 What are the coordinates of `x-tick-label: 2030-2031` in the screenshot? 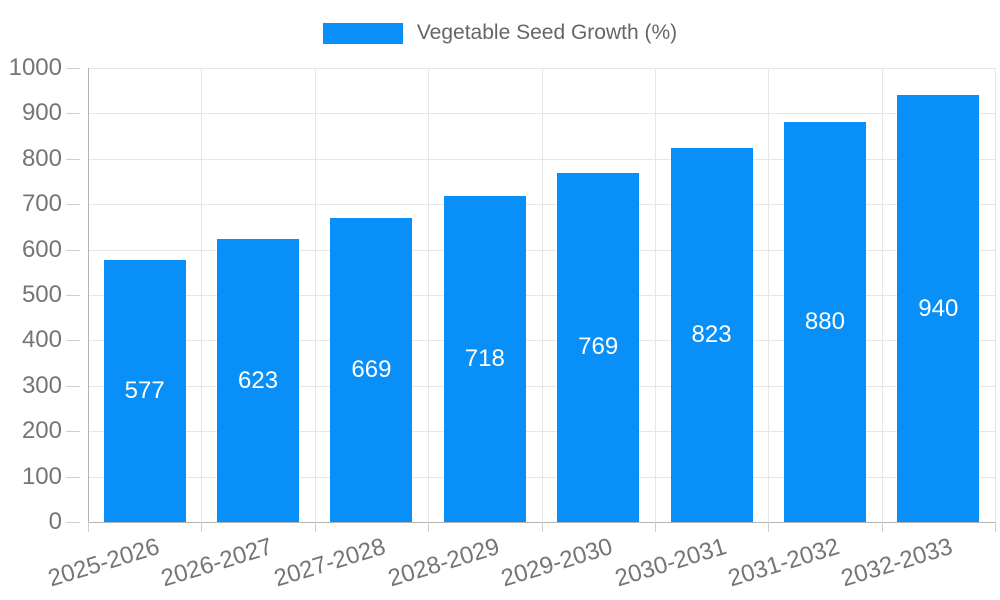 It's located at (670, 563).